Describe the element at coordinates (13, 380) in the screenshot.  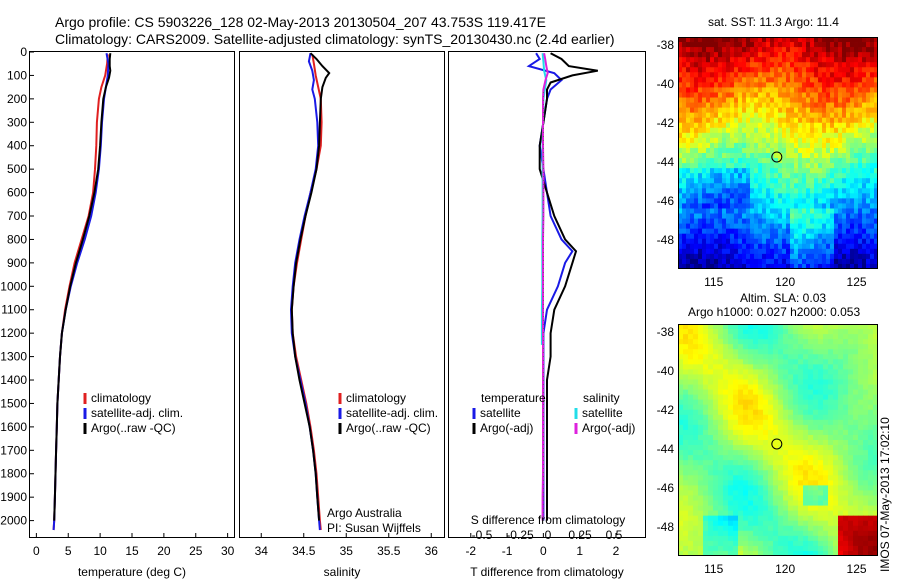
I see `y-tick-label: 1400` at that location.